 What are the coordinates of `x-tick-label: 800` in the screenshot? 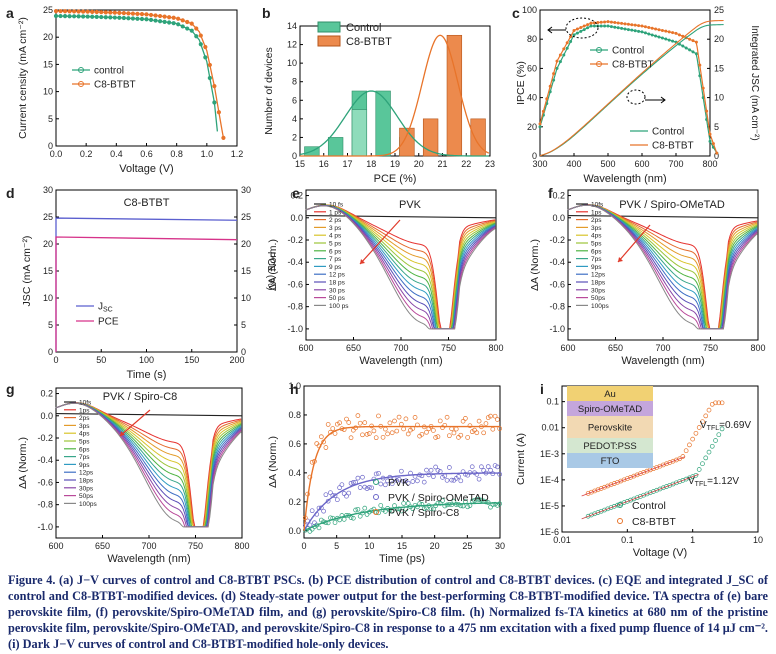 It's located at (757, 348).